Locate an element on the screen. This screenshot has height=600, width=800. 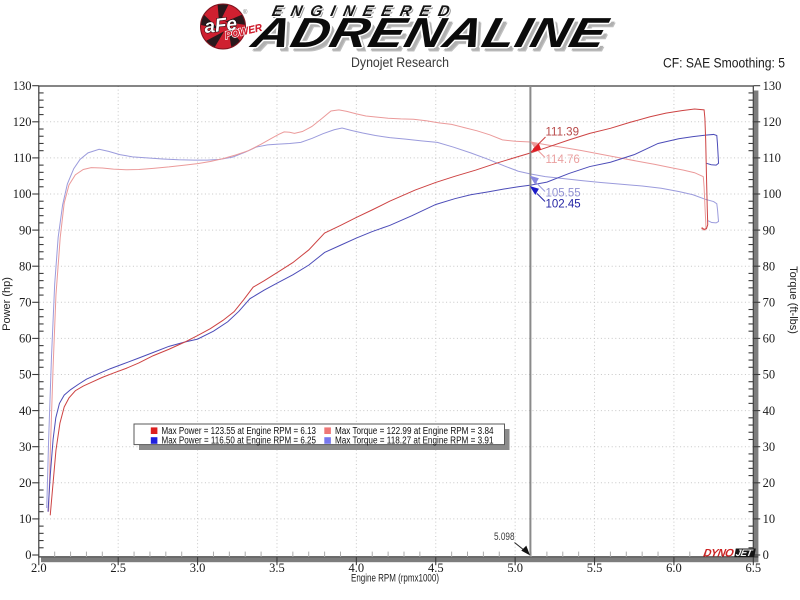
svg-text: JET is located at coordinates (744, 553).